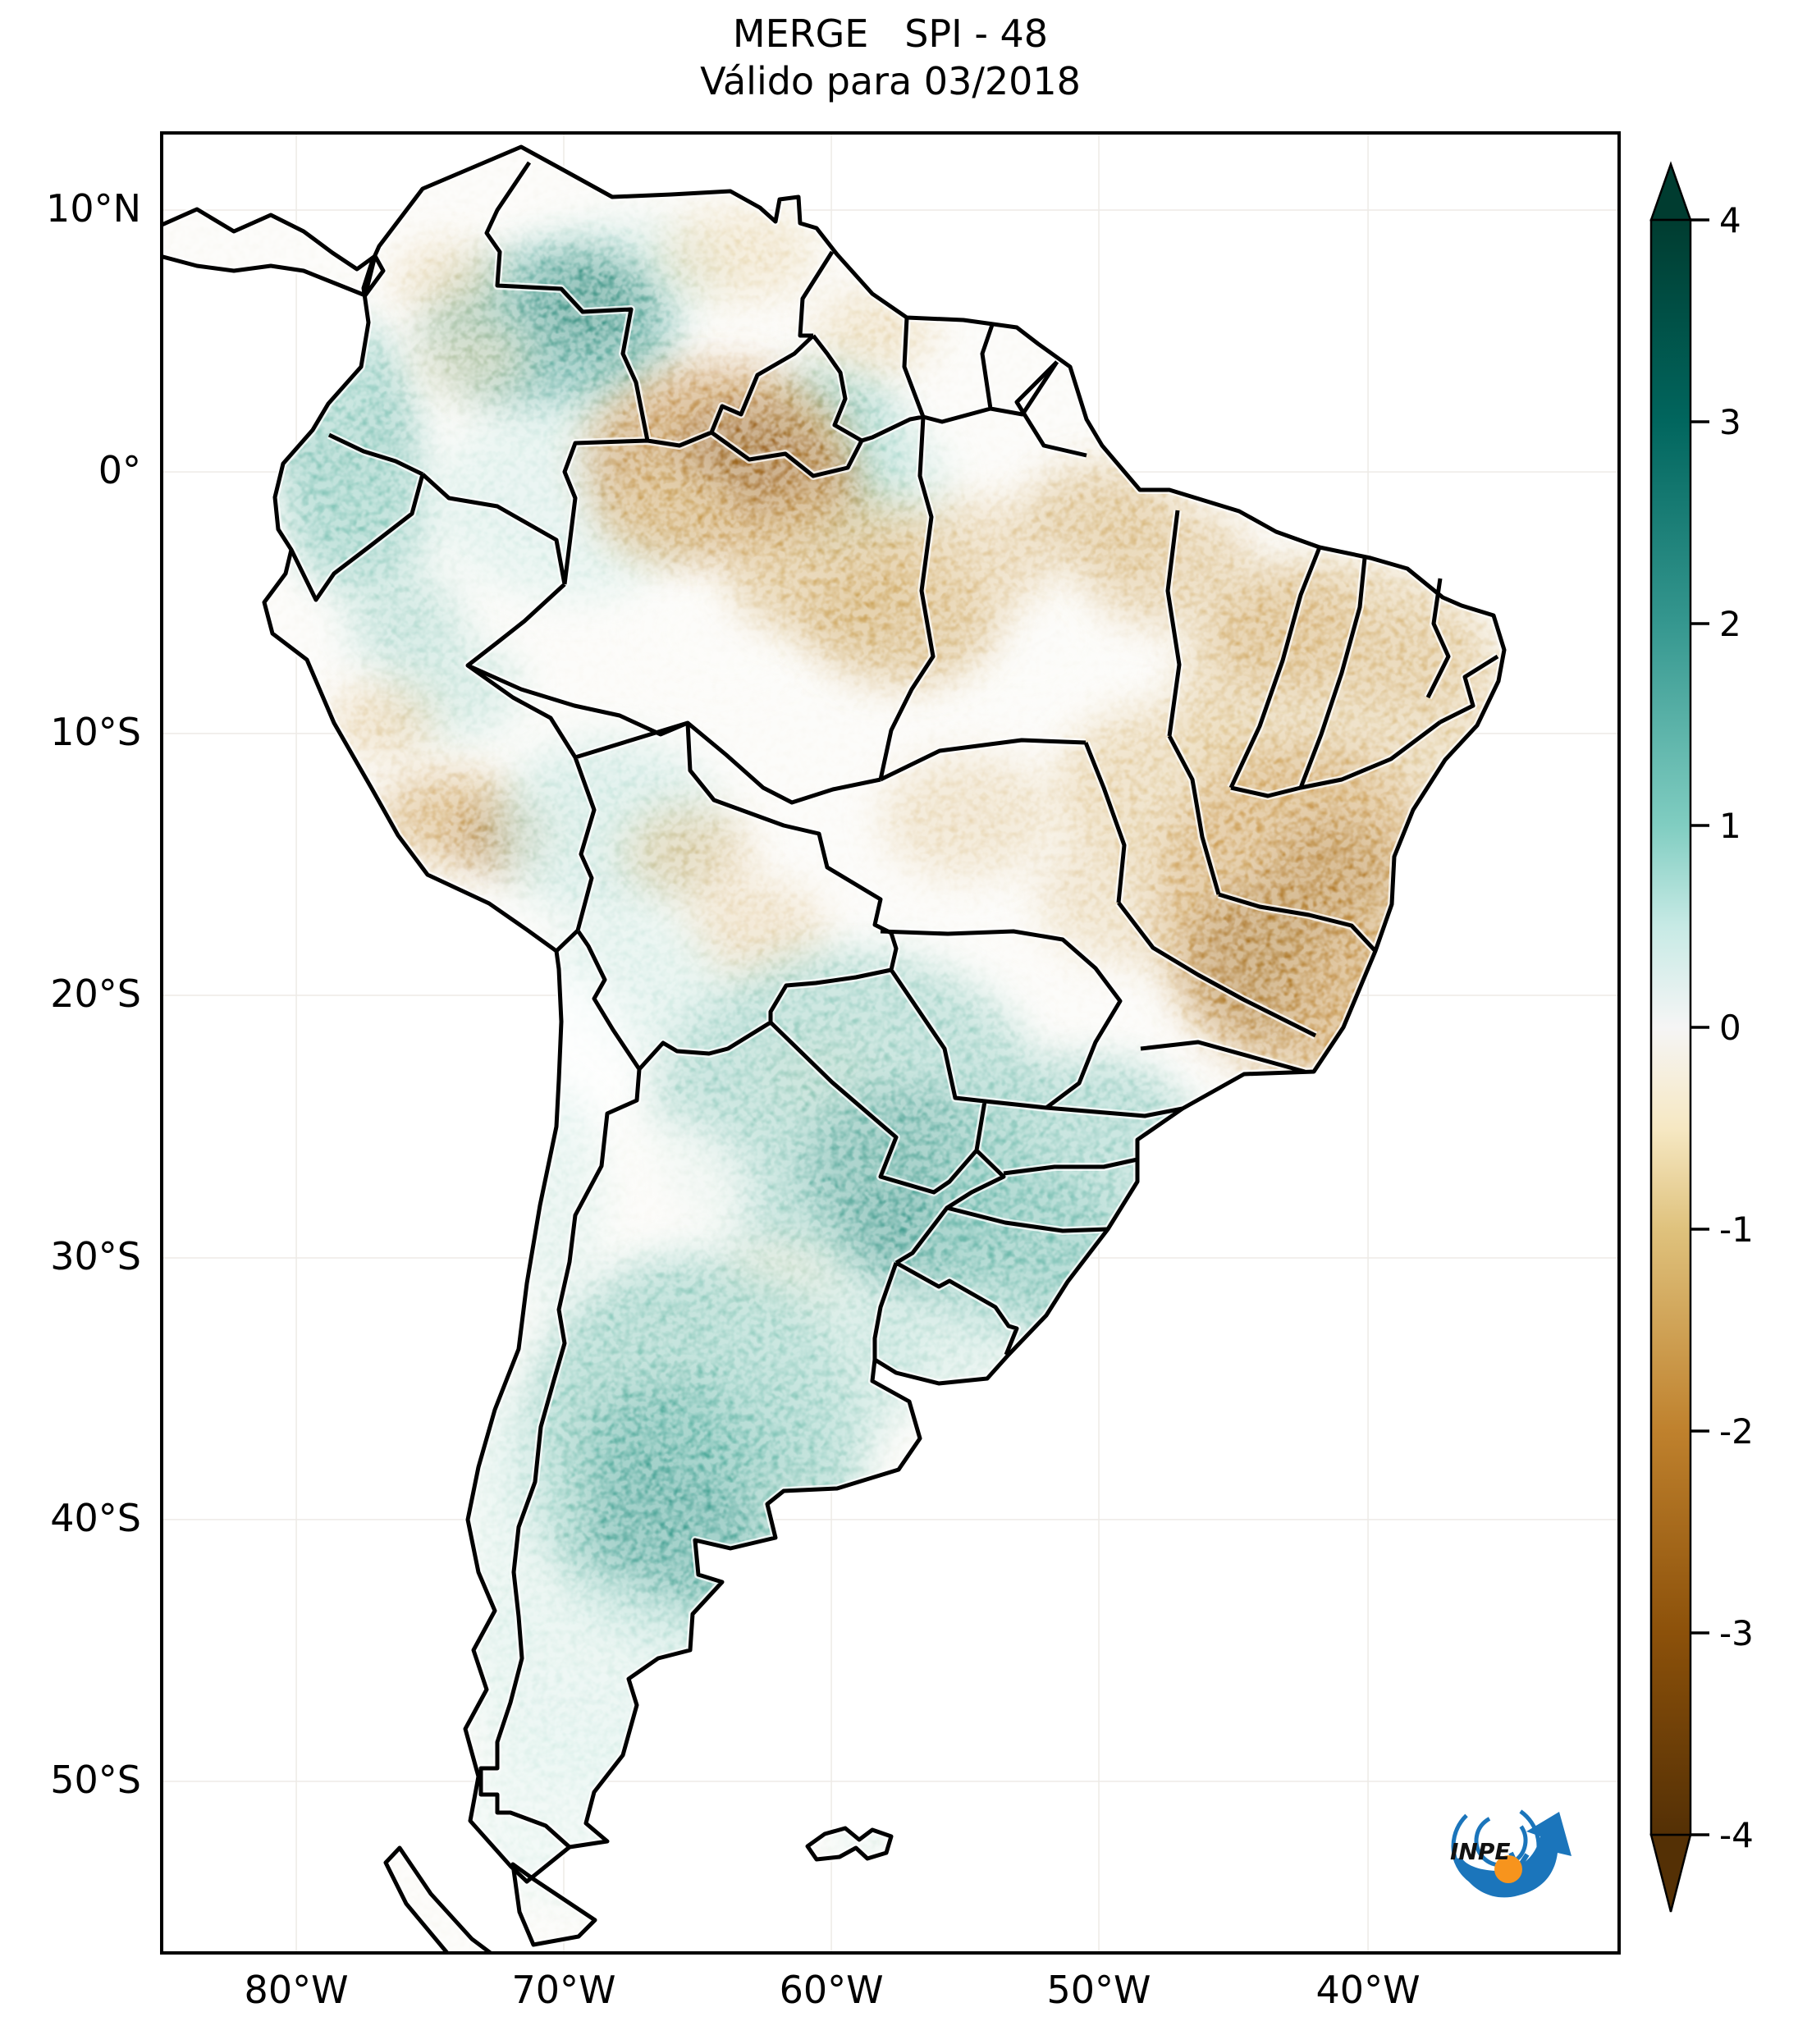 The width and height of the screenshot is (1798, 2044). What do you see at coordinates (95, 993) in the screenshot?
I see `lat-tick-label: 20°S` at bounding box center [95, 993].